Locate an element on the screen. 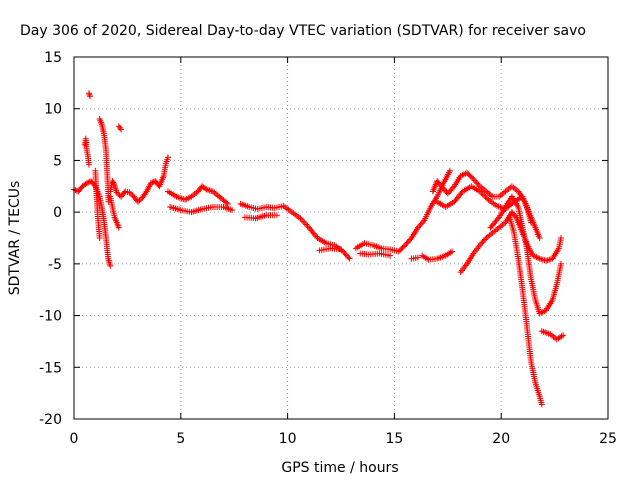 Image resolution: width=640 pixels, height=480 pixels. y-tick-label: 15 is located at coordinates (53, 58).